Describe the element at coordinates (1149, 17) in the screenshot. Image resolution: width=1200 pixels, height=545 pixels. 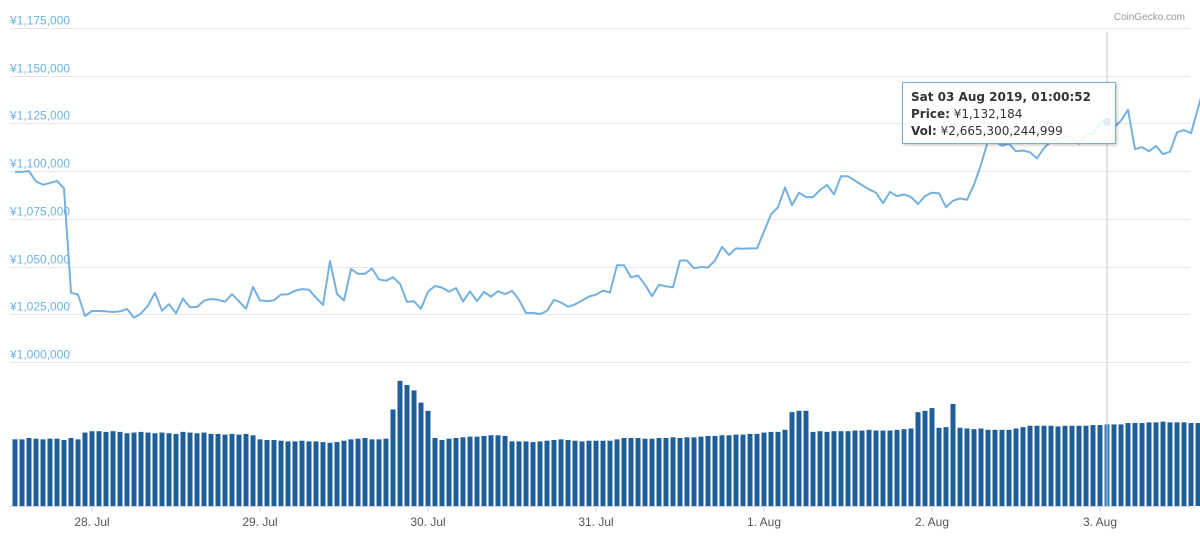
I see `source-credit: CoinGecko.com` at that location.